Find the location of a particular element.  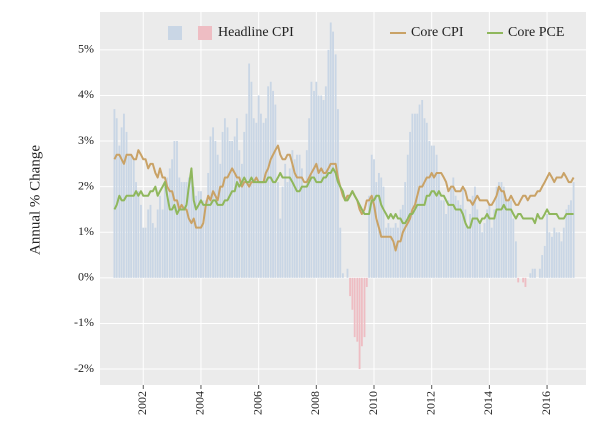

x-tick-label: 2006 is located at coordinates (257, 403).